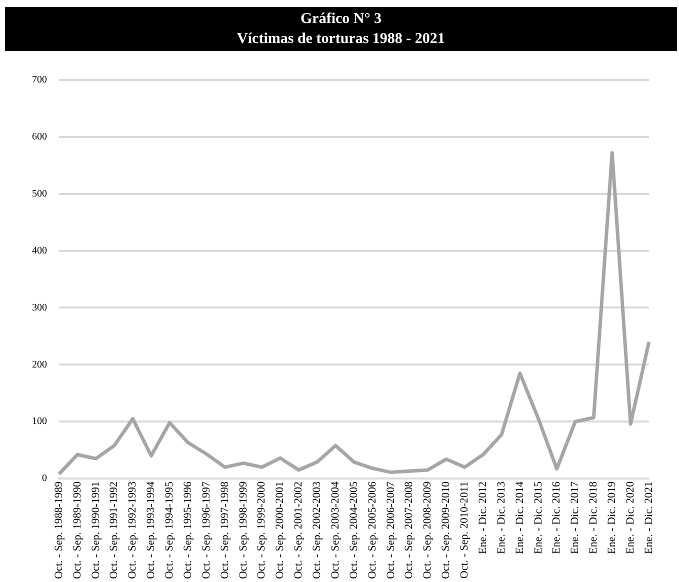  I want to click on y-tick-label: 400, so click(39, 250).